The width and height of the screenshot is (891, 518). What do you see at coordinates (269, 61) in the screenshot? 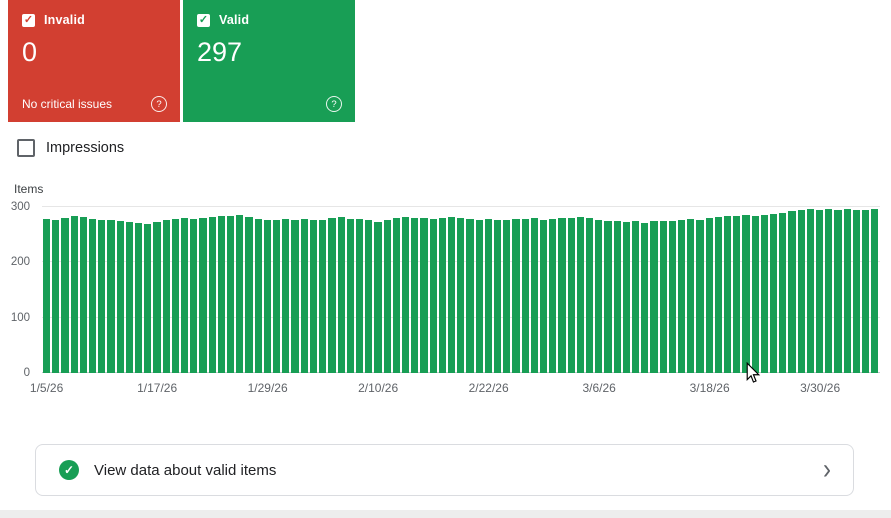
I see `valid-status-card: ✓ Valid 297 ?` at bounding box center [269, 61].